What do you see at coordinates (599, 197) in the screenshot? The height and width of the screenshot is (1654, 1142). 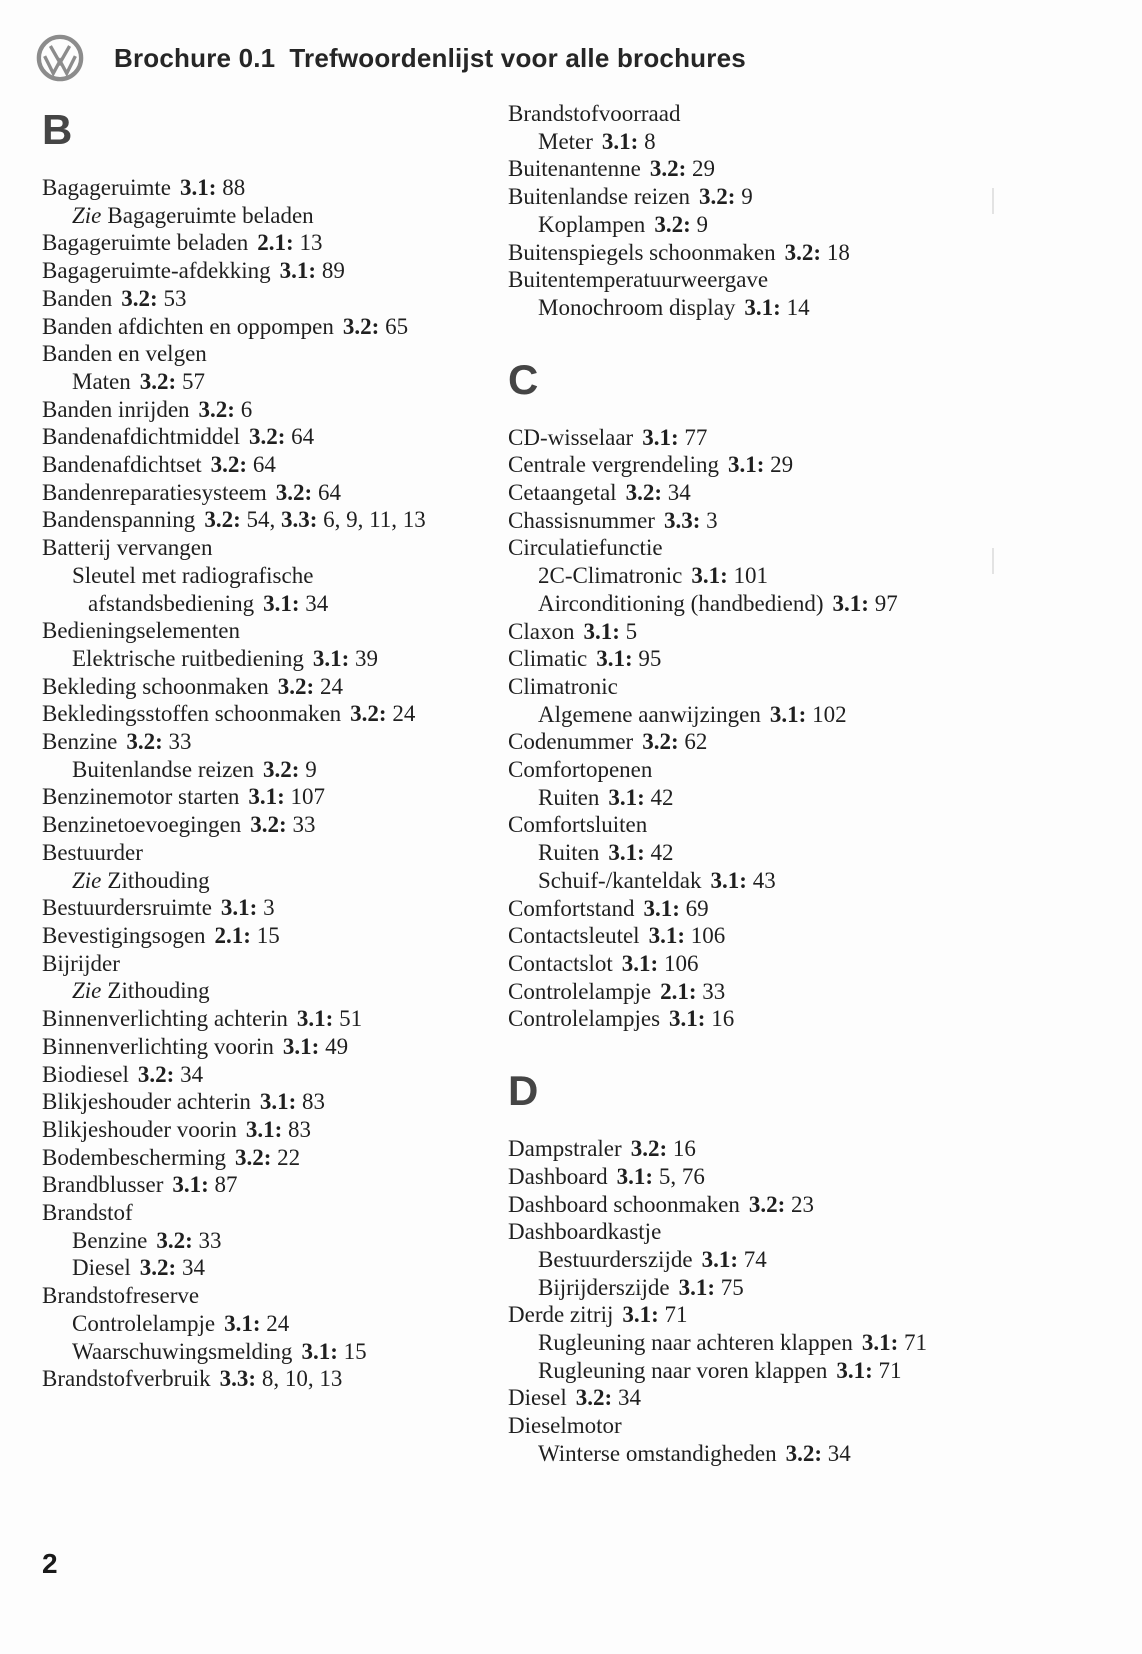 I see `entry-term: Buitenlandse reizen` at bounding box center [599, 197].